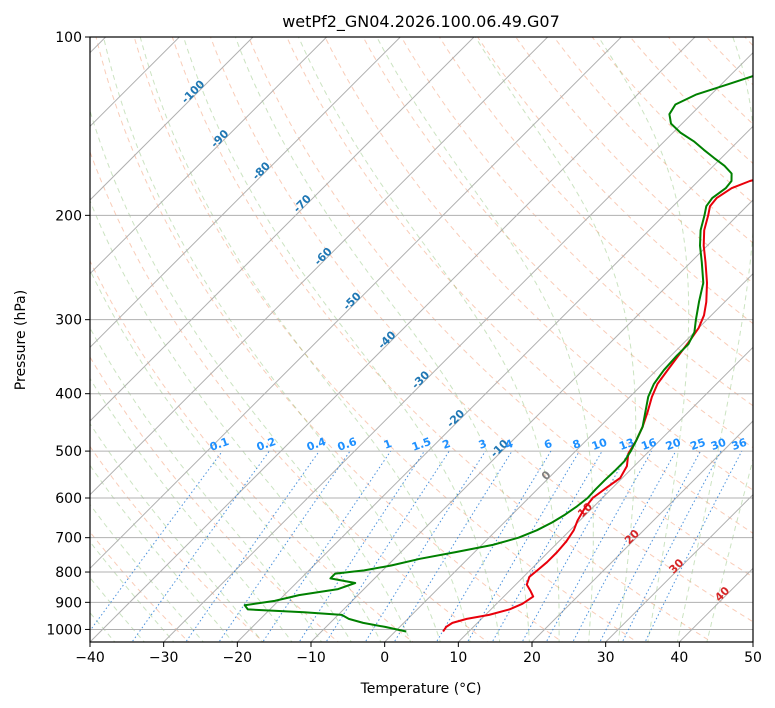 The width and height of the screenshot is (775, 708). What do you see at coordinates (418, 654) in the screenshot?
I see `x-axis: −40 −30 −20 −10 0 10 20 30 40 50` at bounding box center [418, 654].